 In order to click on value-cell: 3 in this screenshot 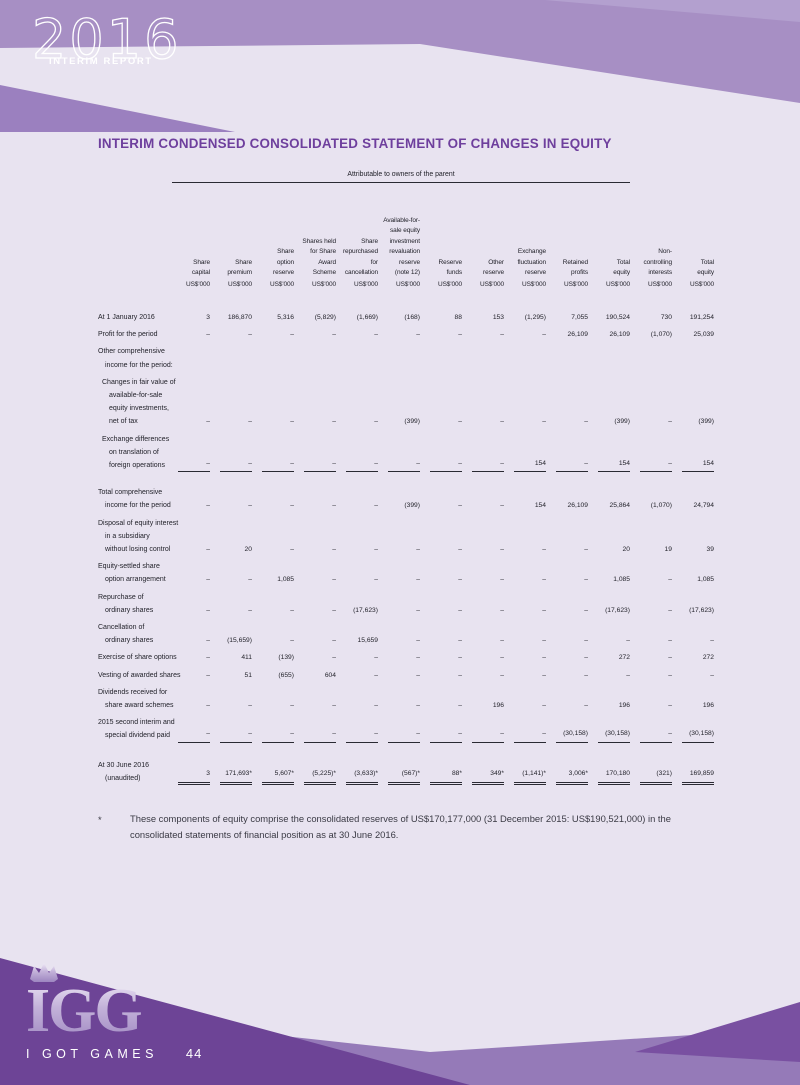, I will do `click(193, 776)`.